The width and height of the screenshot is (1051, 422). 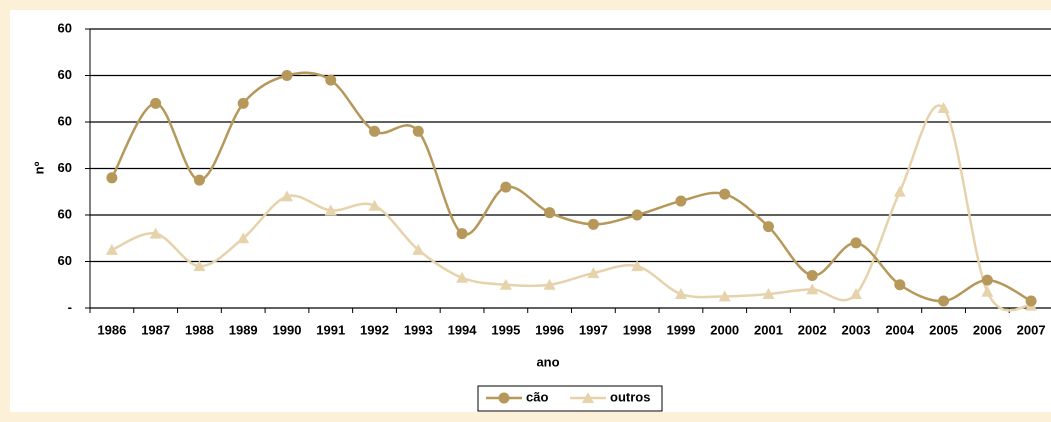 I want to click on x-tick-label: 1987, so click(x=155, y=329).